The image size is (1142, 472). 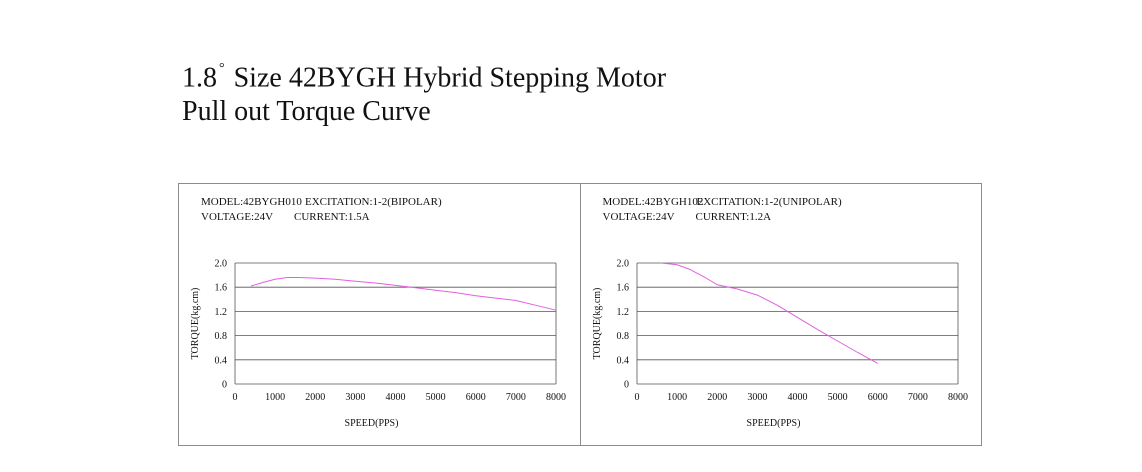 I want to click on title-number: 1.8, so click(x=199, y=78).